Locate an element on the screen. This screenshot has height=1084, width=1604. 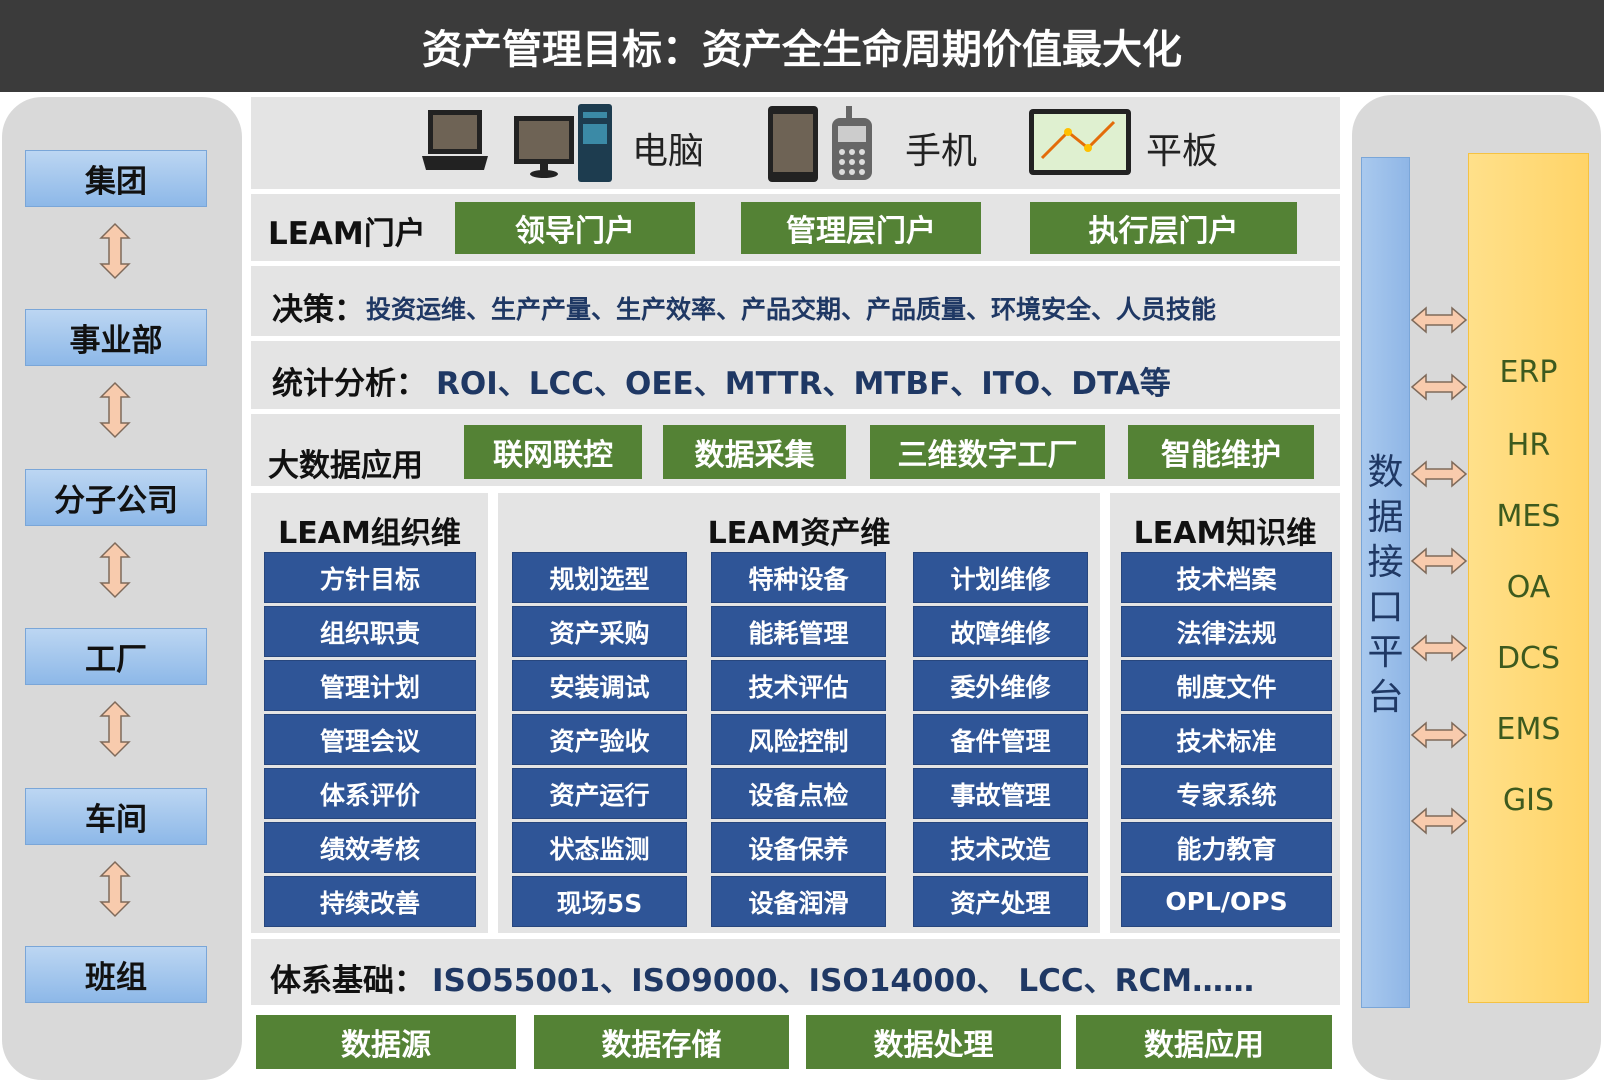
pc-label: 电脑 is located at coordinates (668, 151).